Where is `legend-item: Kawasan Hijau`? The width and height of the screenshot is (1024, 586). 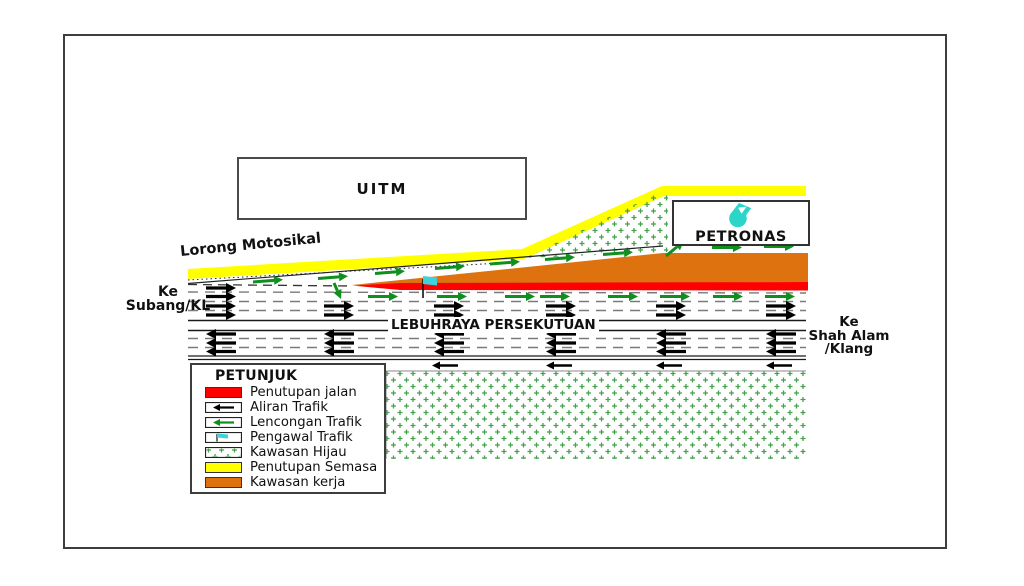
legend-item: Kawasan Hijau is located at coordinates (294, 452).